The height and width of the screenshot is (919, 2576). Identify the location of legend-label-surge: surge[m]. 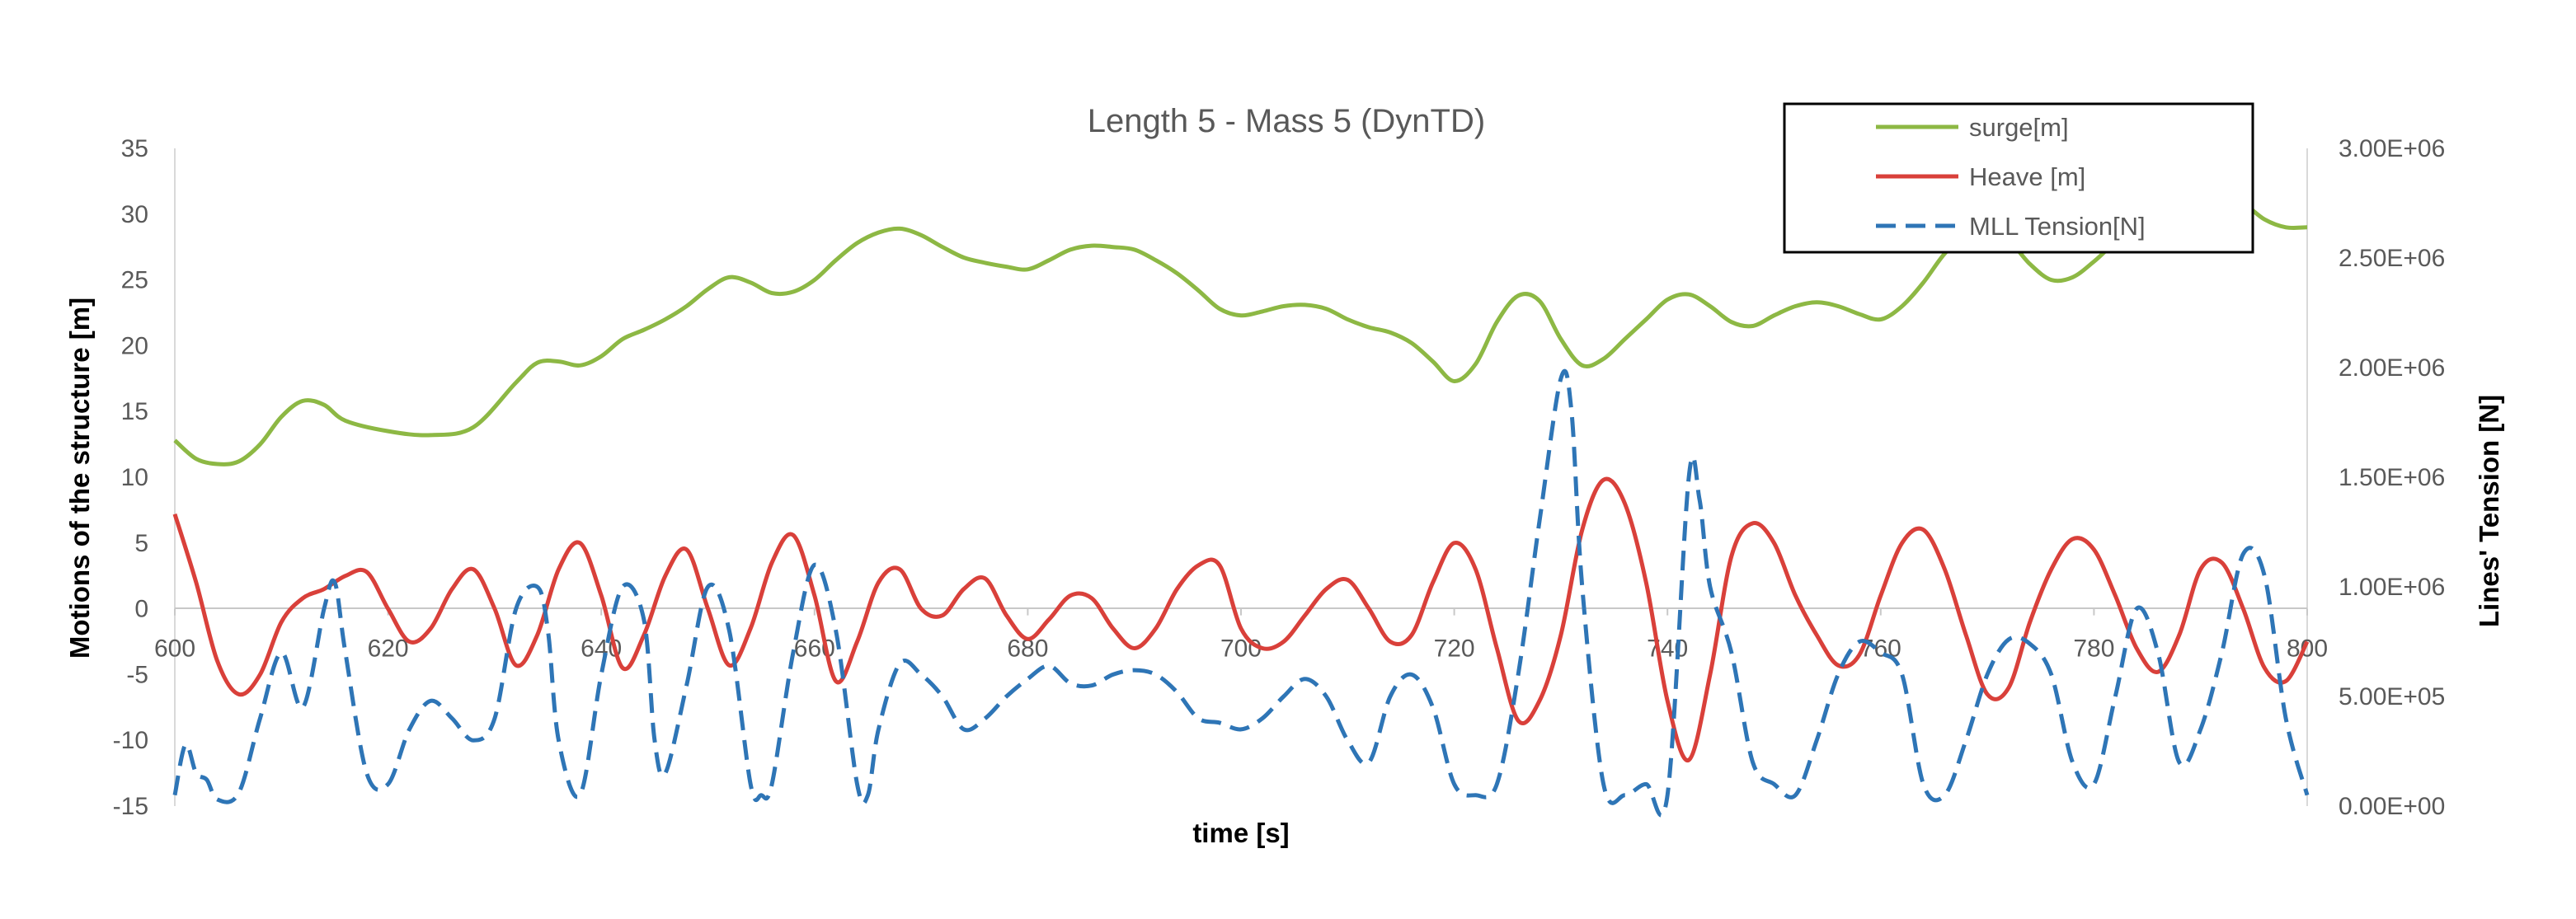
(2019, 127).